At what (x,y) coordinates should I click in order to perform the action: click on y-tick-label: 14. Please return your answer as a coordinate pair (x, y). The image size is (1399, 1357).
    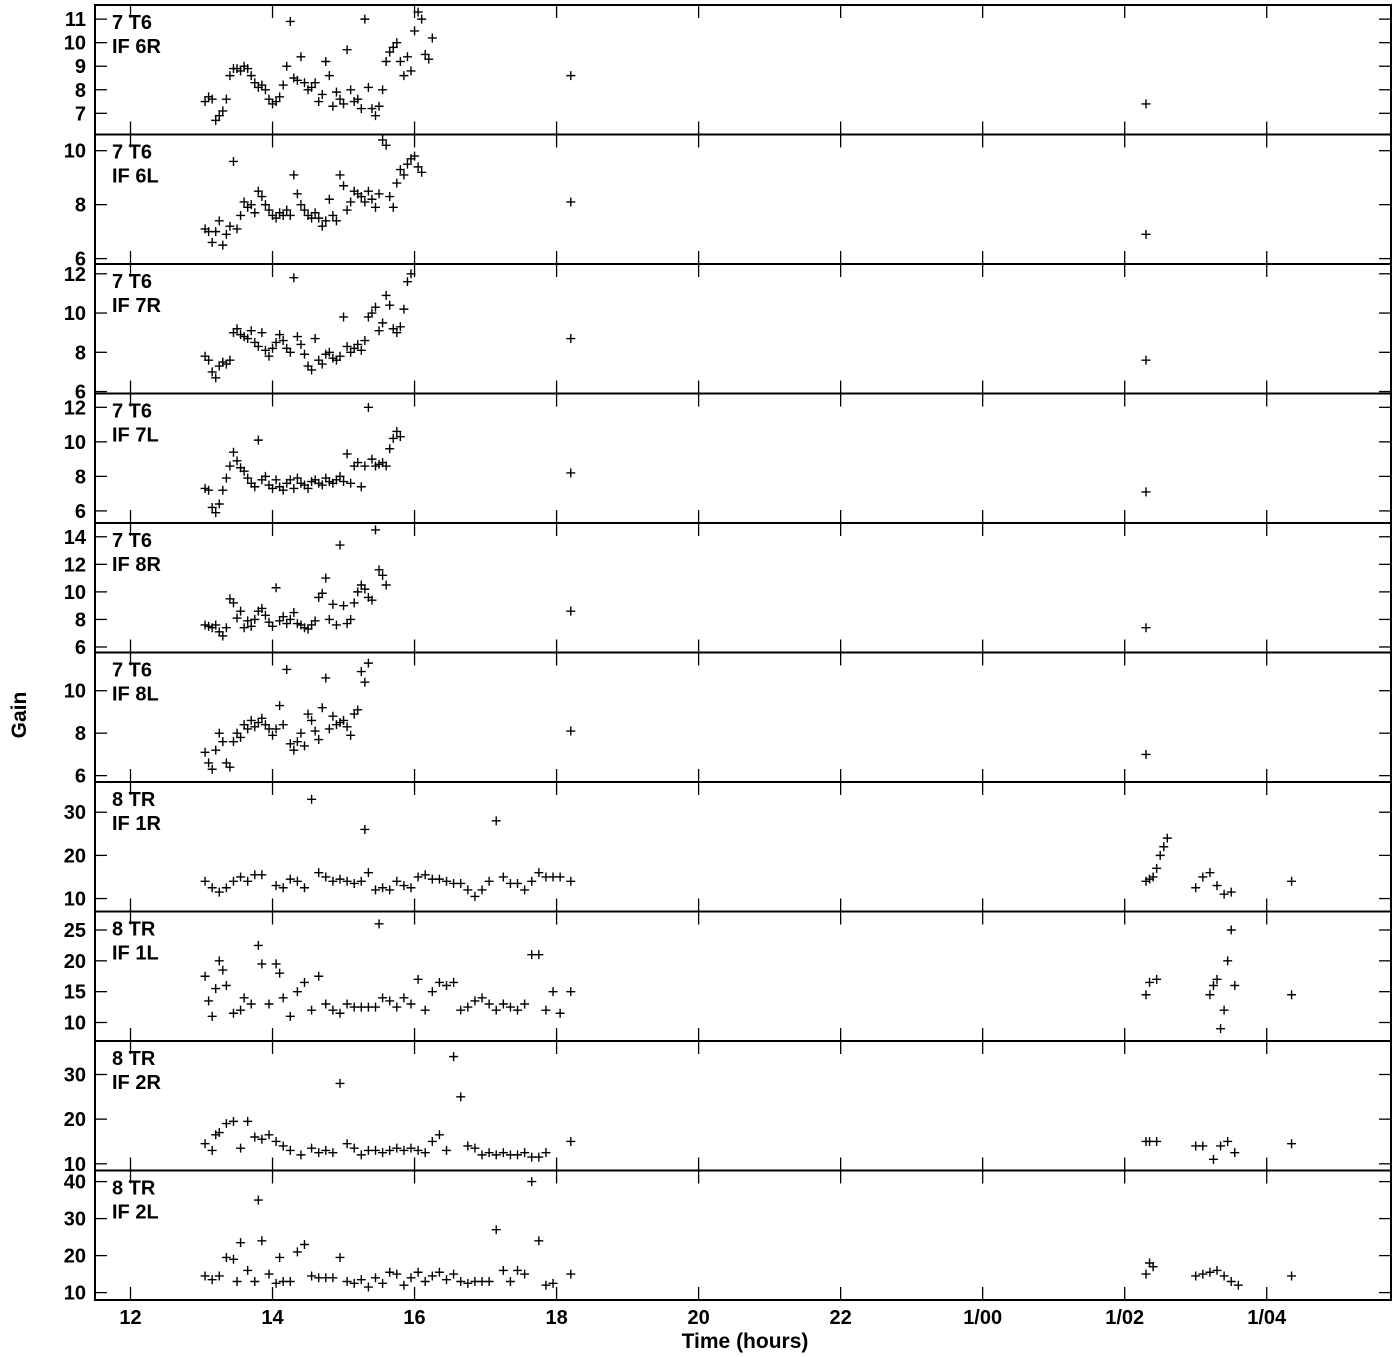
    Looking at the image, I should click on (75, 538).